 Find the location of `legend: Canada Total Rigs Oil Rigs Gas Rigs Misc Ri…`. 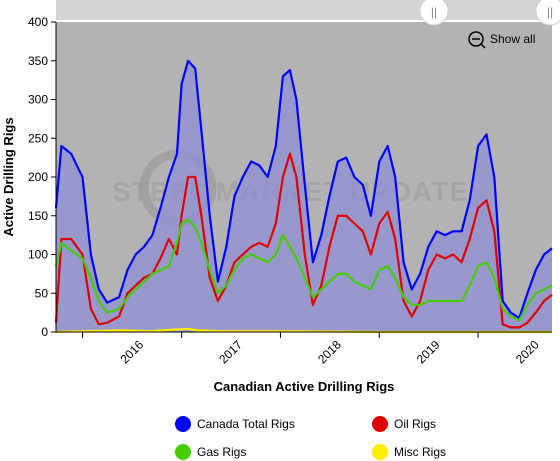

legend: Canada Total Rigs Oil Rigs Gas Rigs Misc Ri… is located at coordinates (310, 438).